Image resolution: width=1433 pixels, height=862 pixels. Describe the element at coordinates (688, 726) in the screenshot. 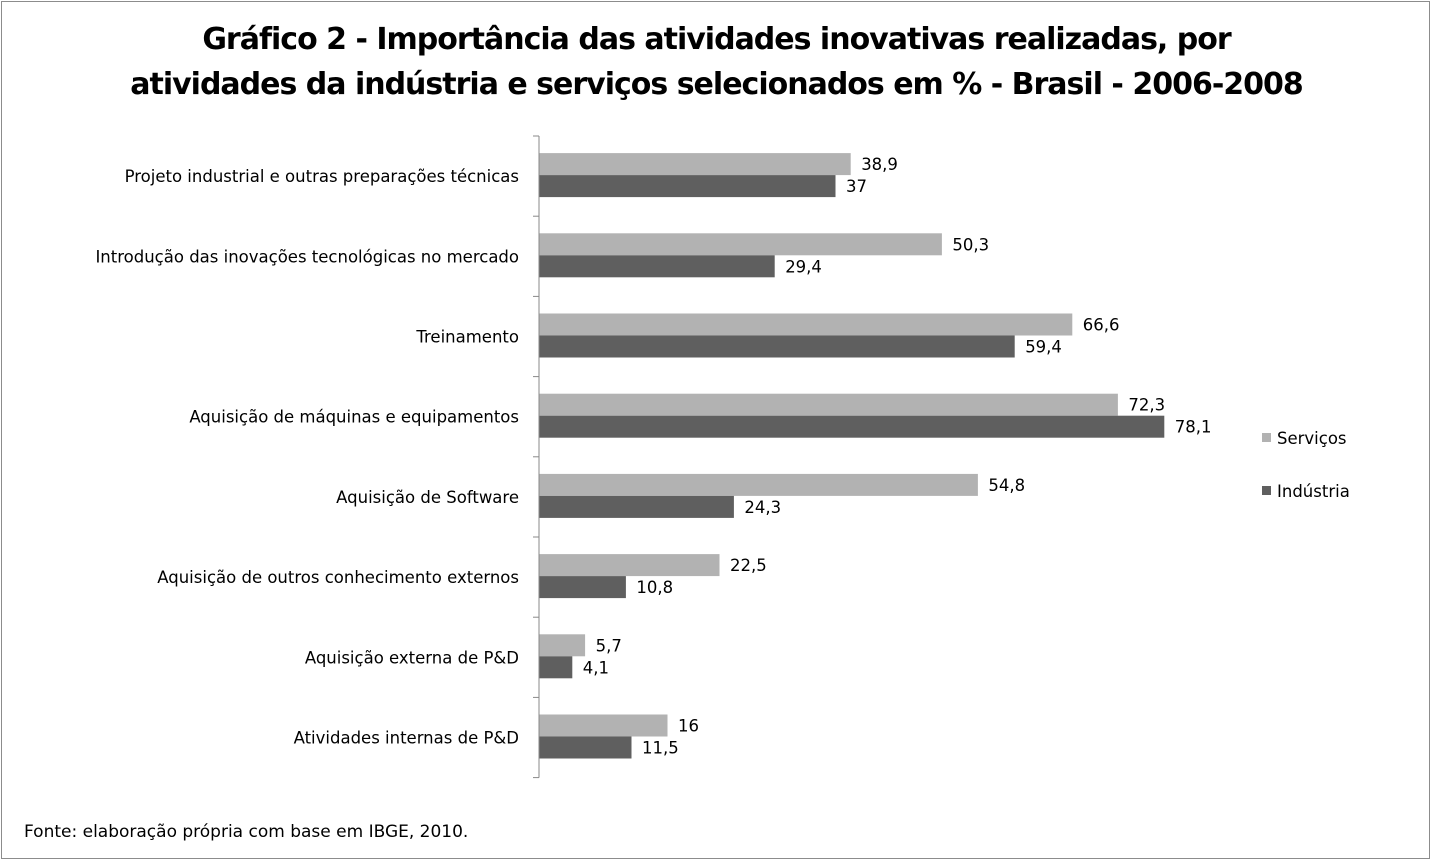

I see `data-label: 16` at that location.